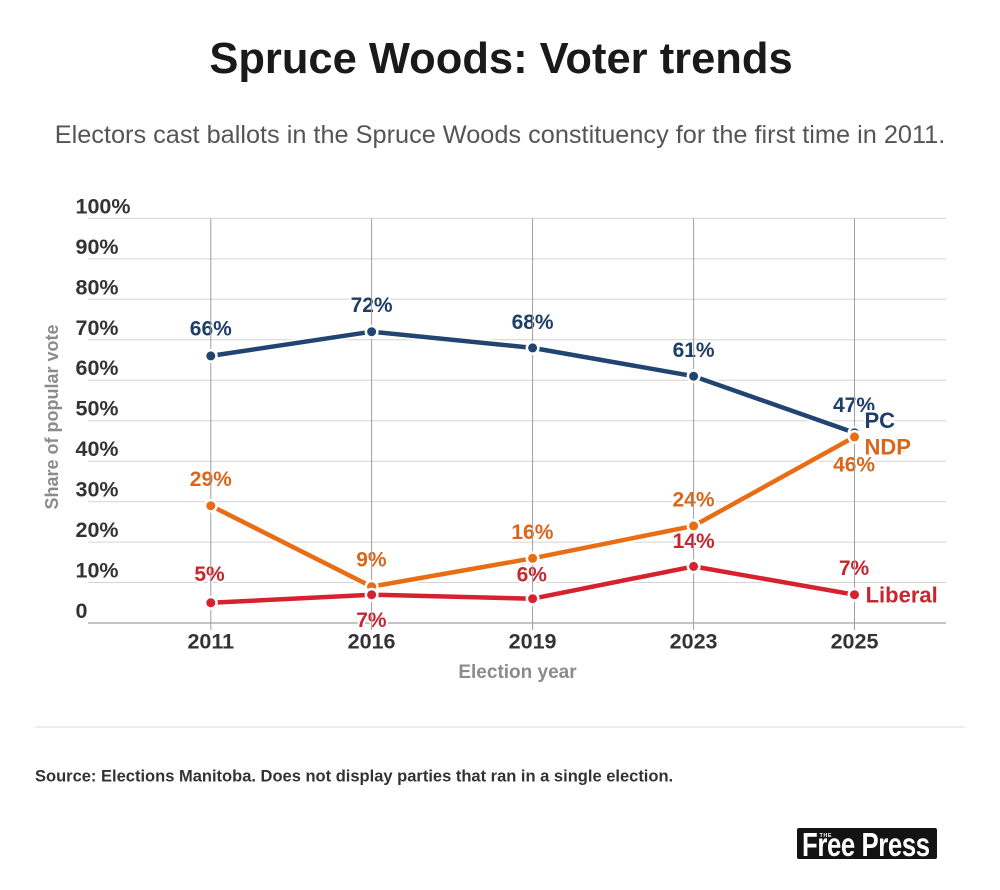 The width and height of the screenshot is (1000, 890). Describe the element at coordinates (533, 642) in the screenshot. I see `svg-text: 2019` at that location.